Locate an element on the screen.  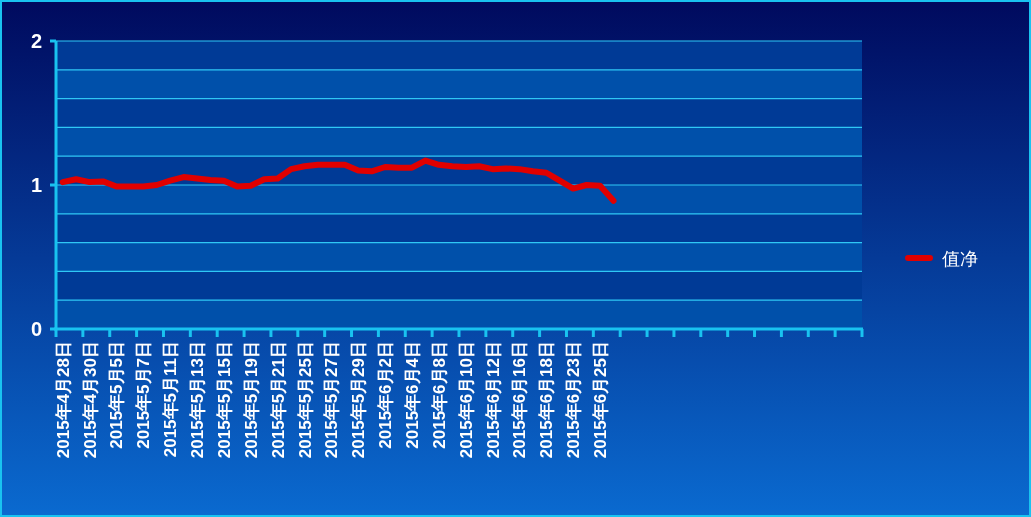
x-tick-label: 2015年6月16日 is located at coordinates (520, 400).